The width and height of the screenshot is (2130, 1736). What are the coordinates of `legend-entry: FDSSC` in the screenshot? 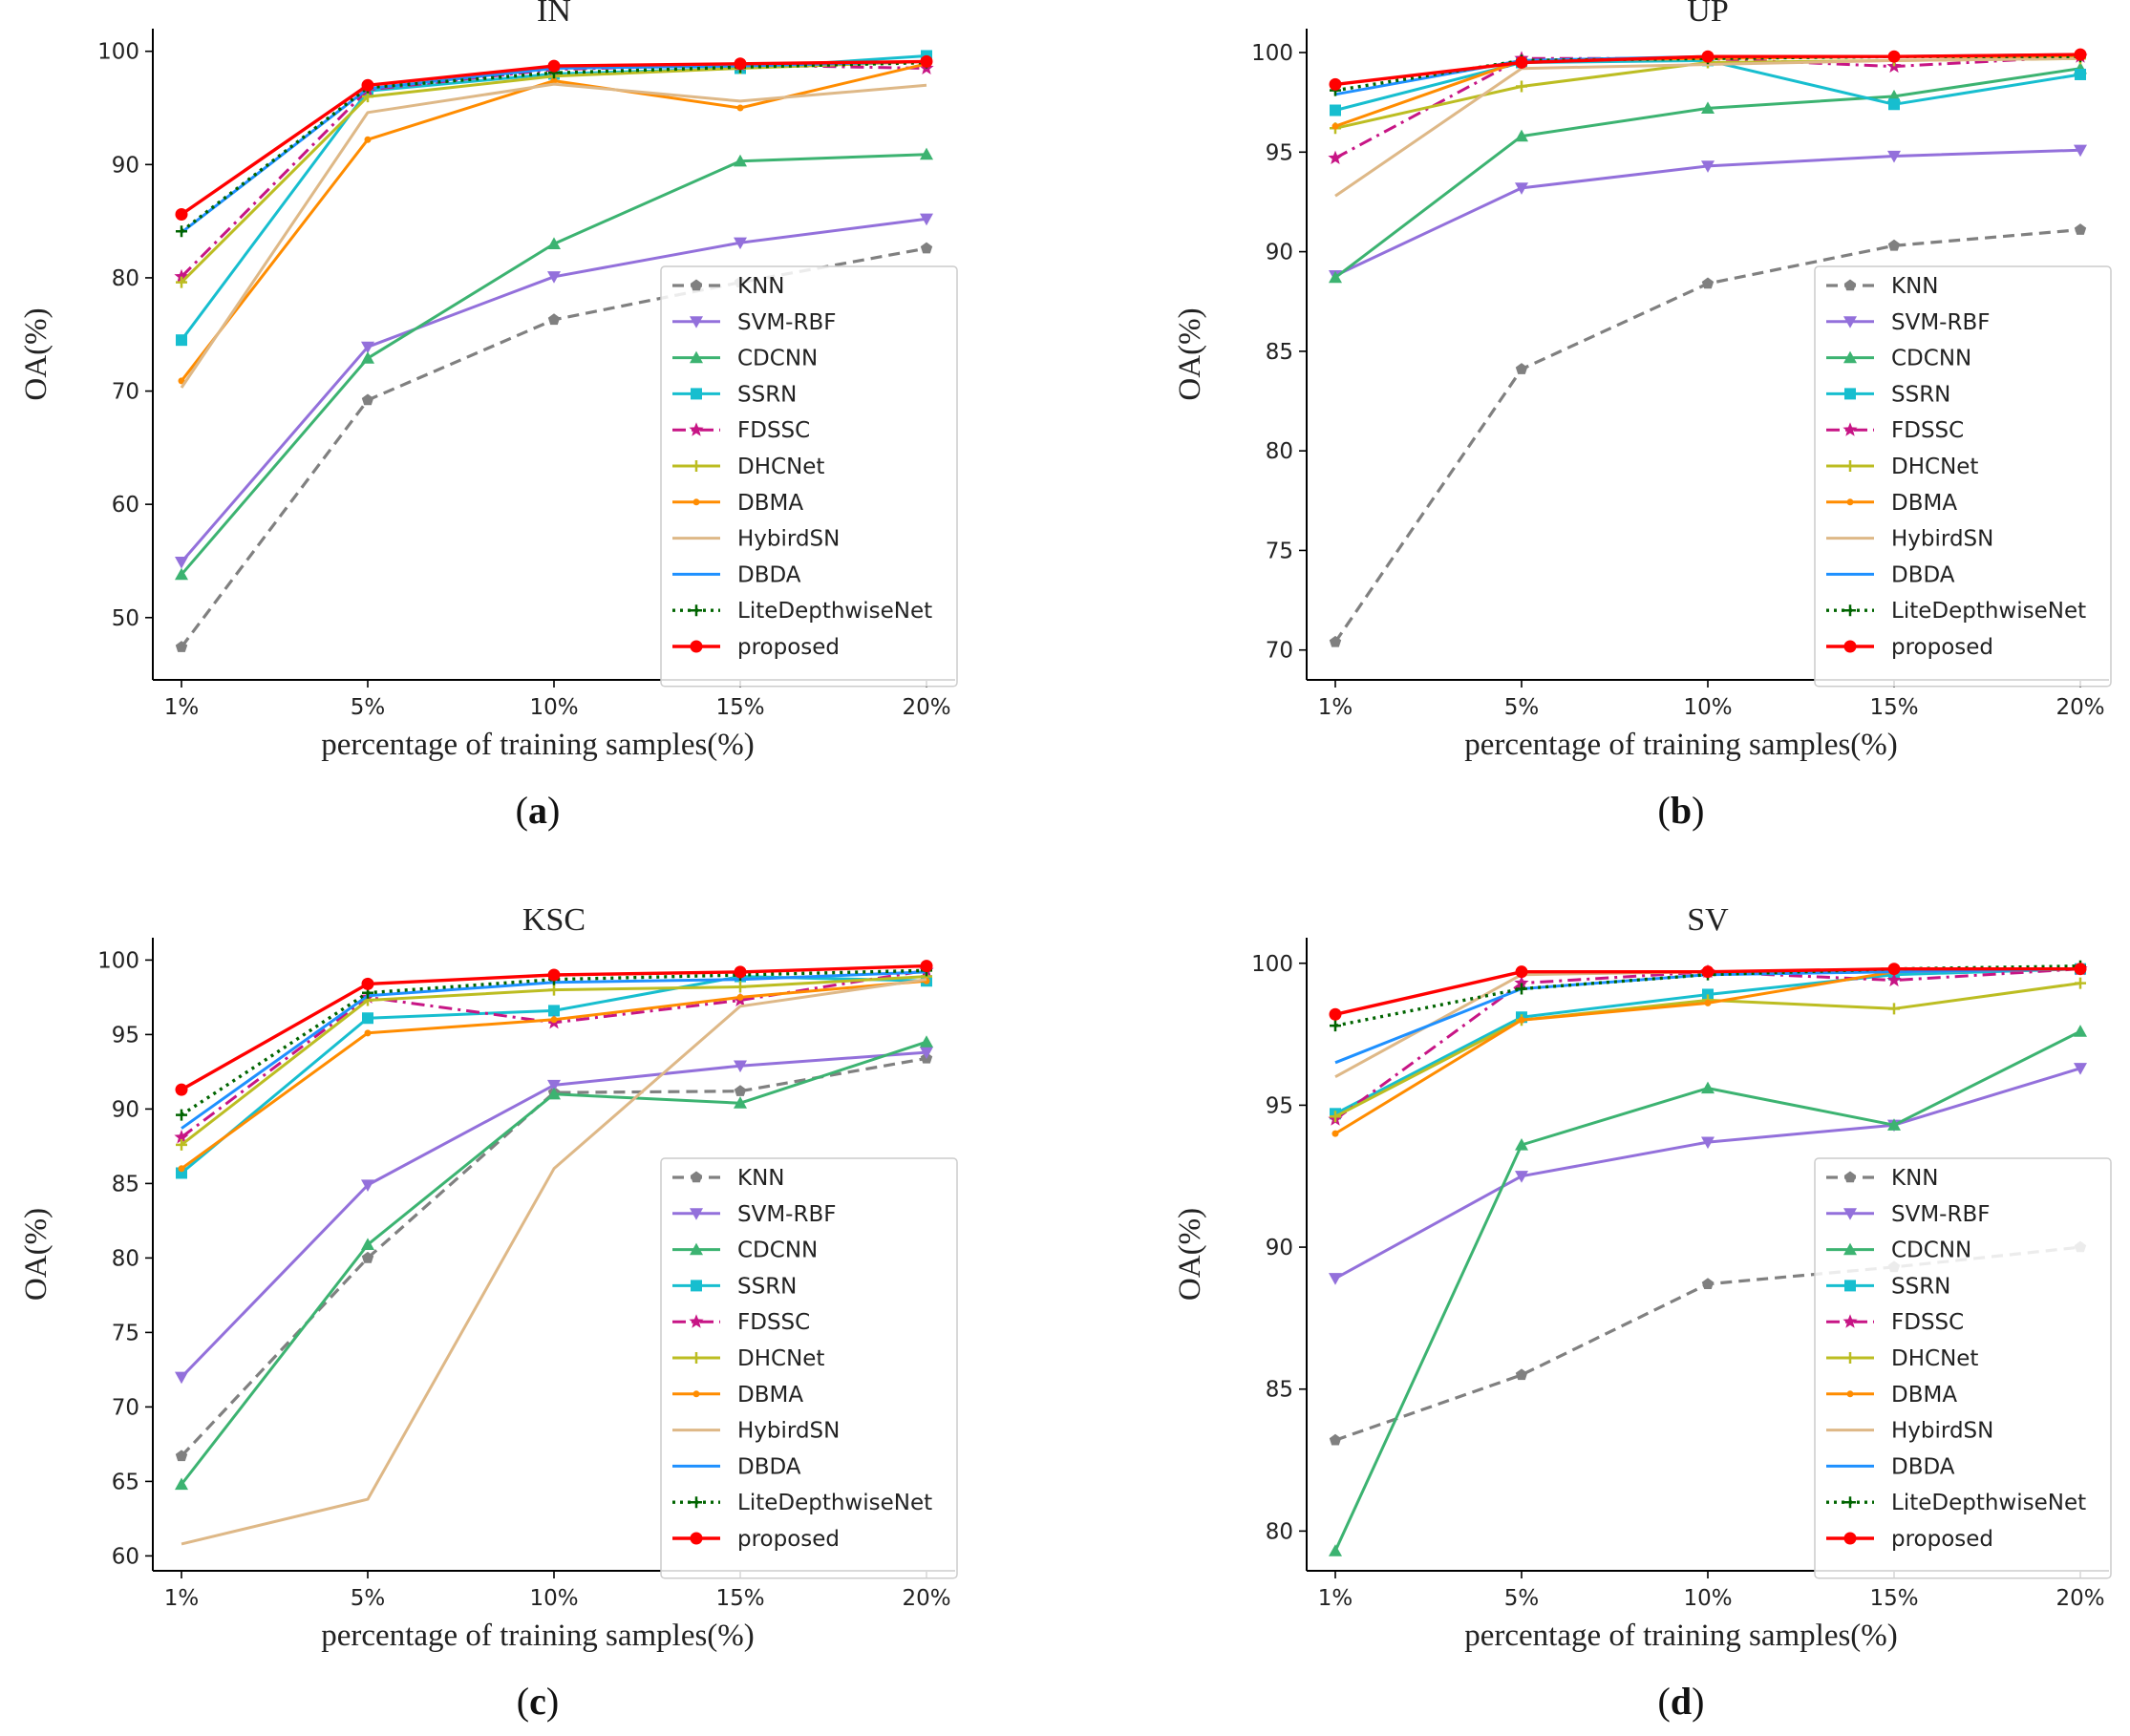 It's located at (741, 430).